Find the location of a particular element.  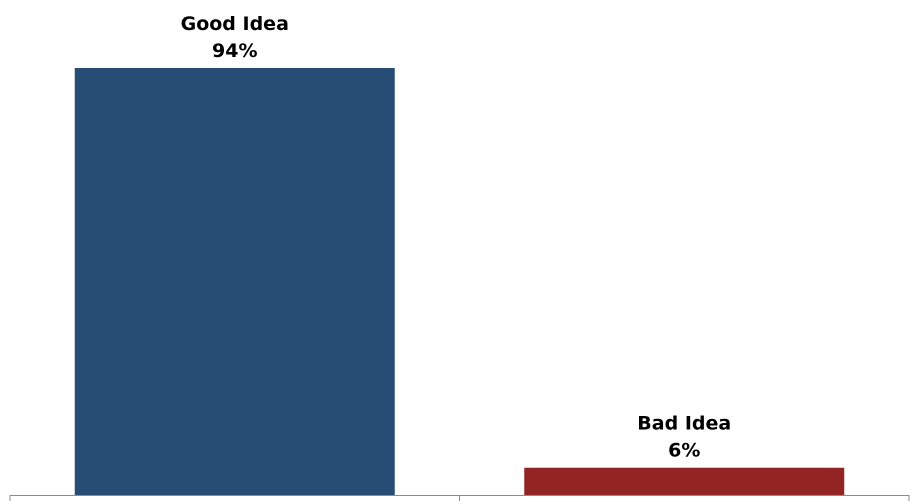

data-label: 6% is located at coordinates (684, 451).